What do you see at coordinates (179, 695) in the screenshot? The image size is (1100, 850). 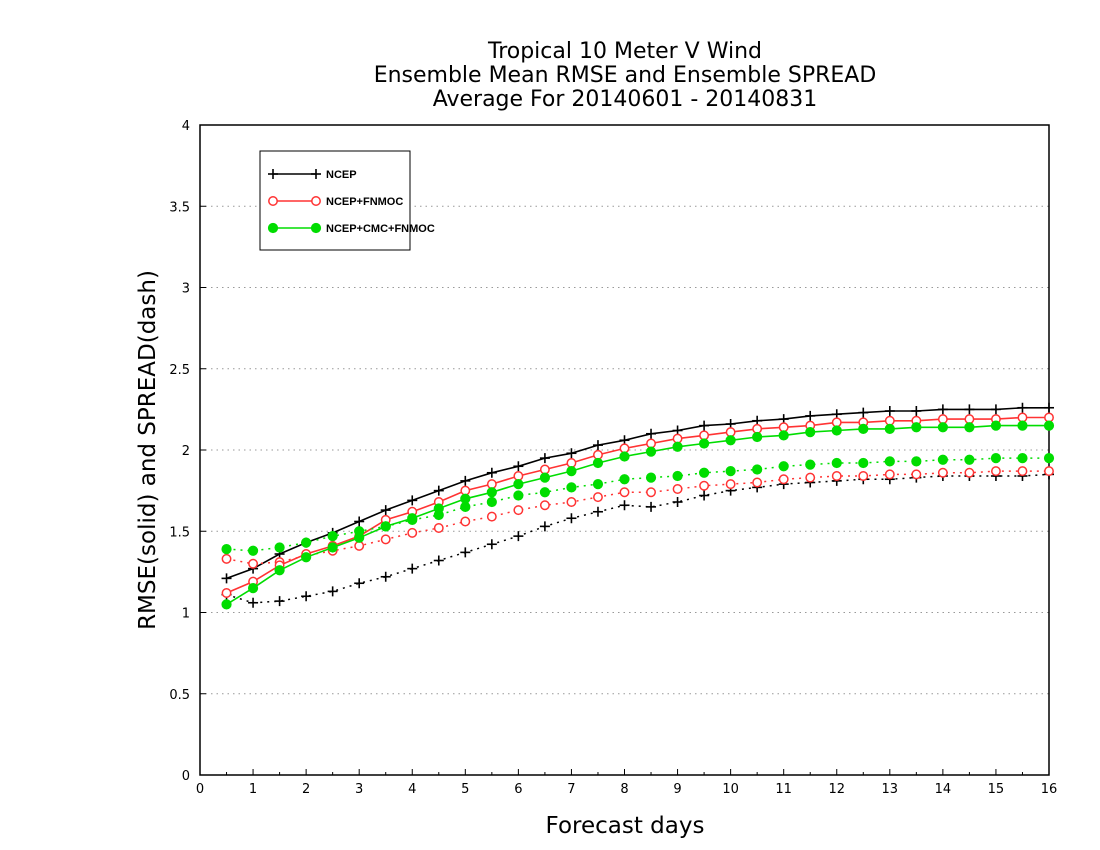 I see `y-tick-label-1: 0.5` at bounding box center [179, 695].